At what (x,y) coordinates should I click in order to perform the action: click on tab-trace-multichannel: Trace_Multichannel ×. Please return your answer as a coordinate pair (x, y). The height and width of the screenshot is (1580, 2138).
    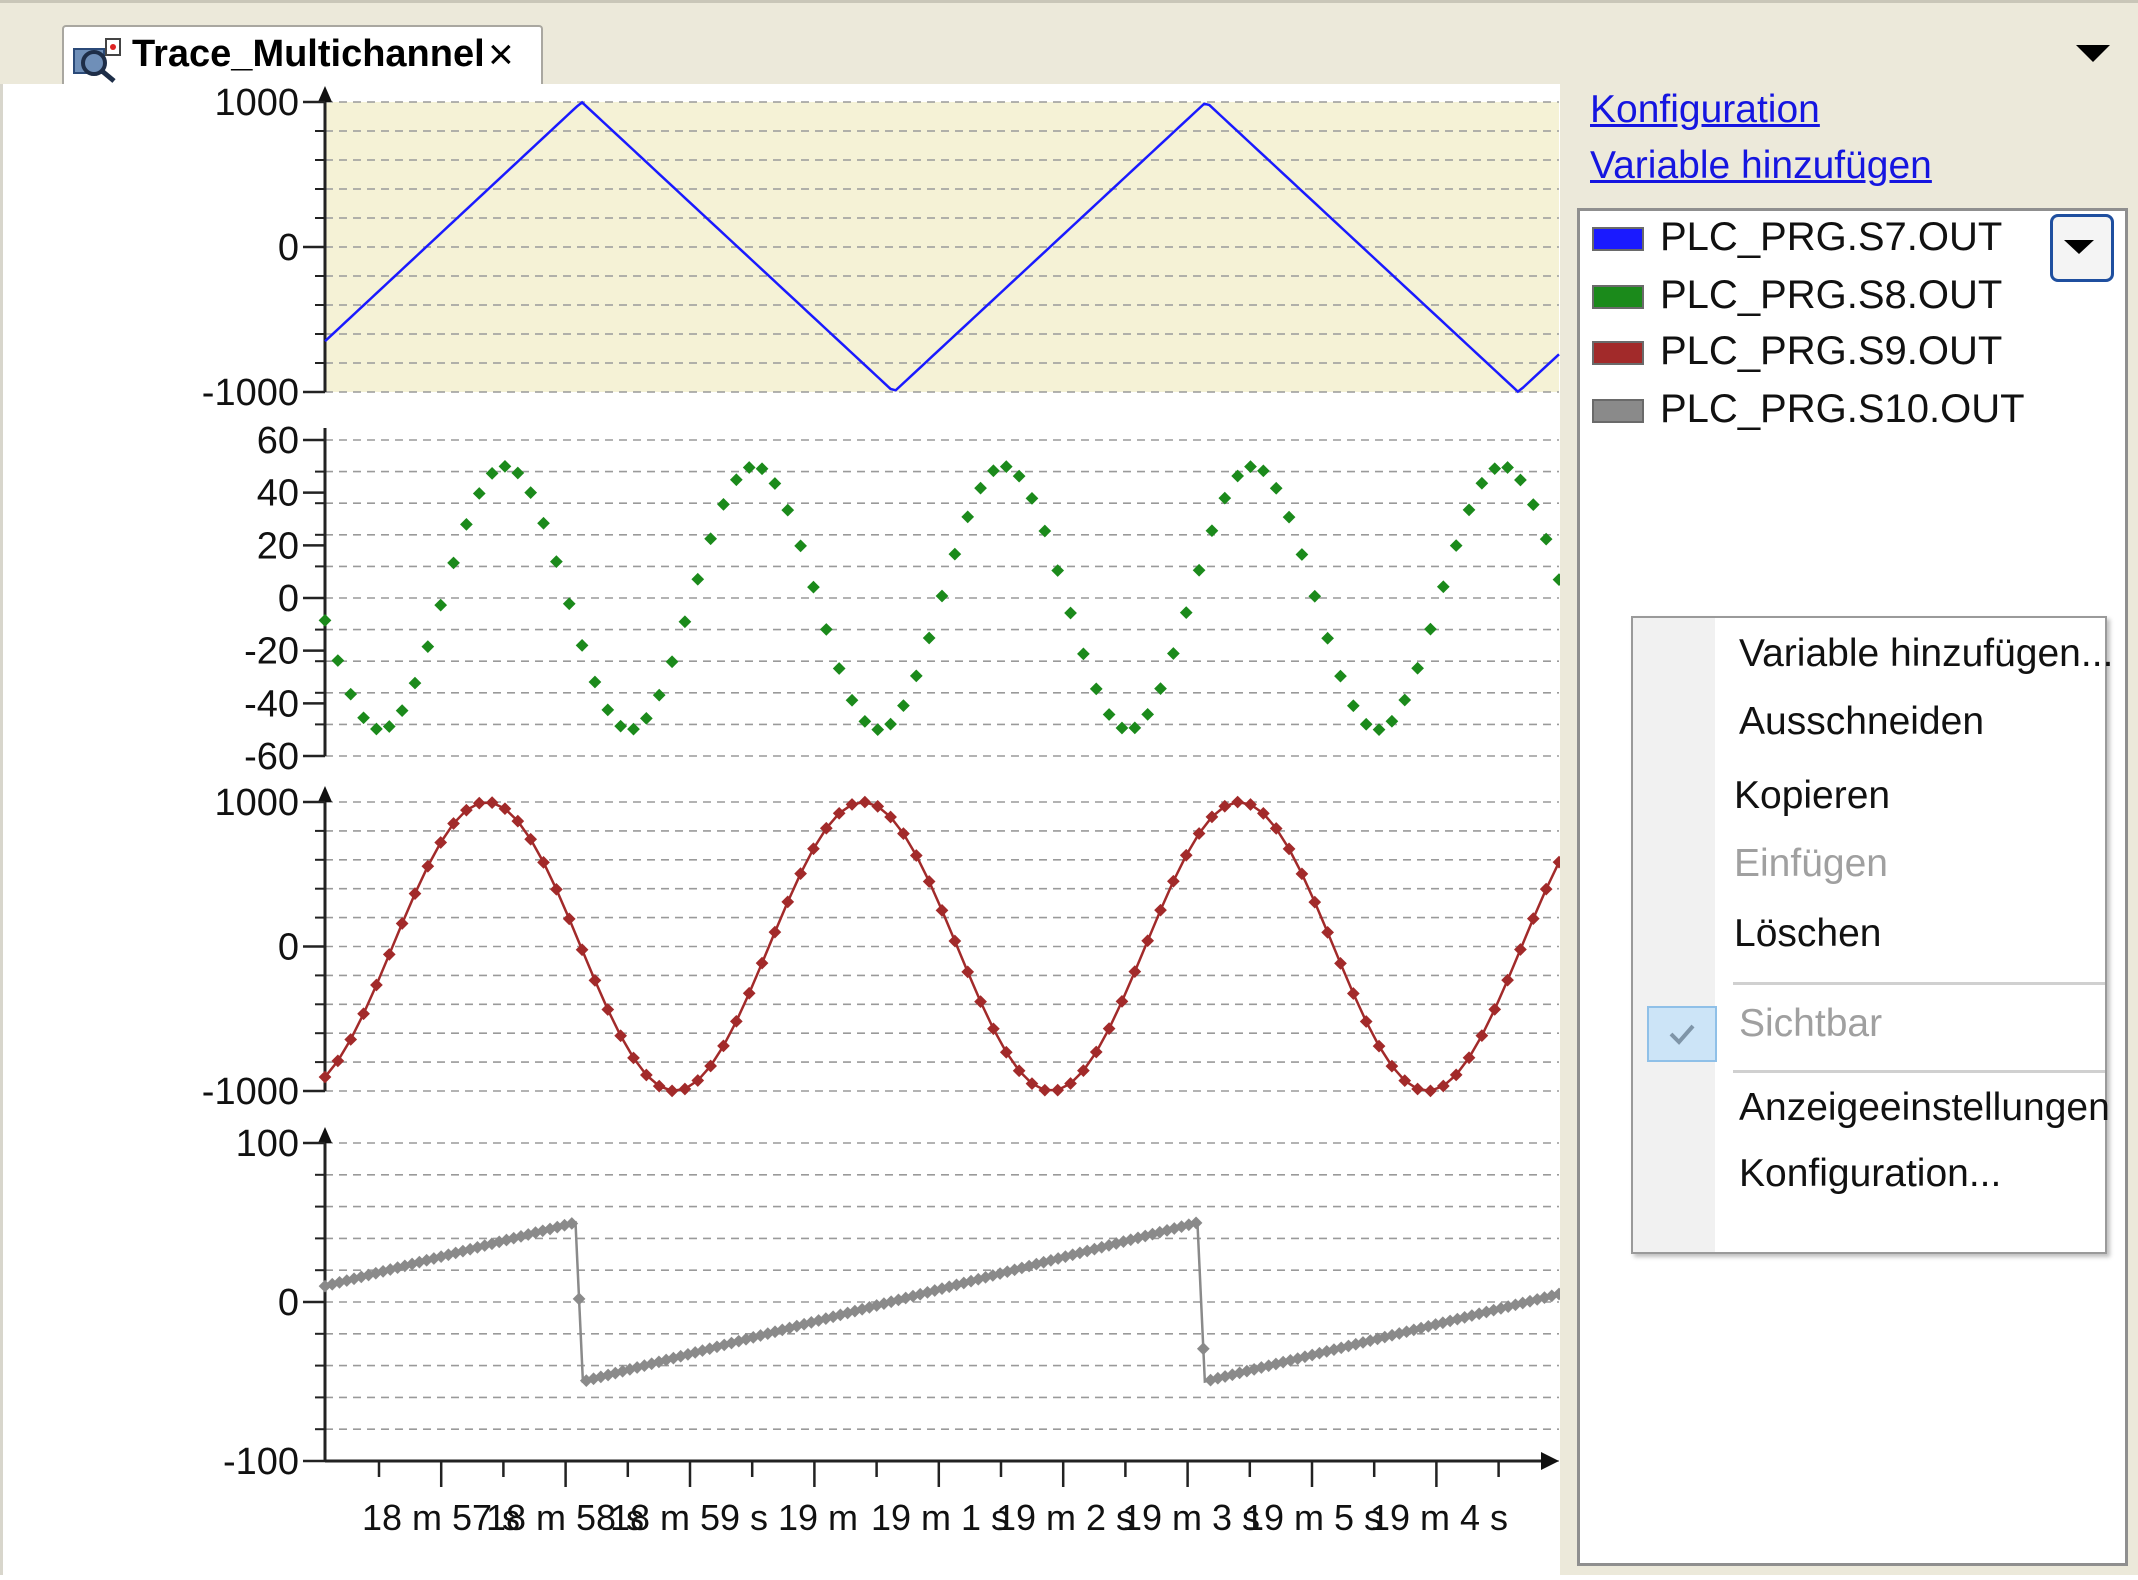
    Looking at the image, I should click on (302, 58).